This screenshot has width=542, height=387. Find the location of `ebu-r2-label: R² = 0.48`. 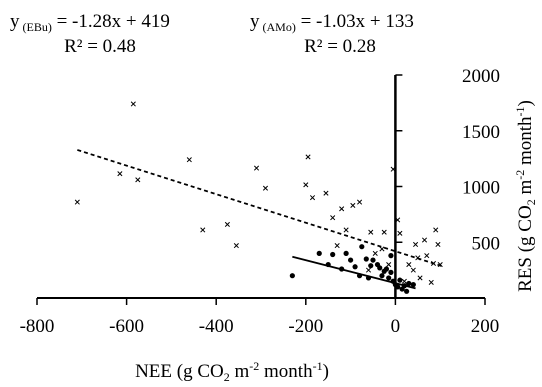

ebu-r2-label: R² = 0.48 is located at coordinates (100, 46).